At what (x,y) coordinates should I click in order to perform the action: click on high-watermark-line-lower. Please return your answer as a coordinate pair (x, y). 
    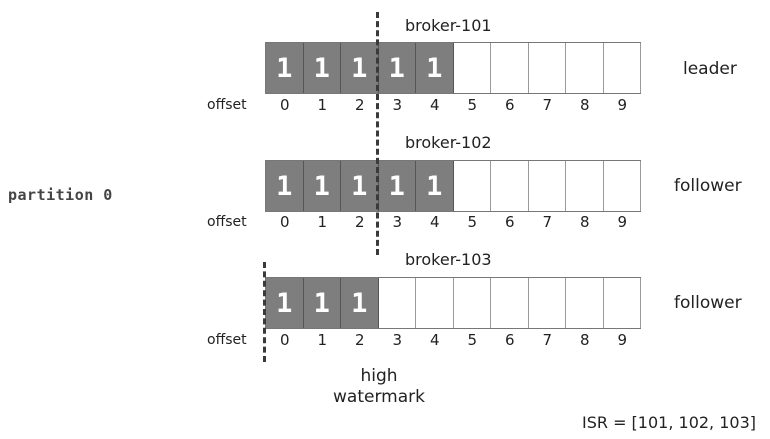
    Looking at the image, I should click on (264, 312).